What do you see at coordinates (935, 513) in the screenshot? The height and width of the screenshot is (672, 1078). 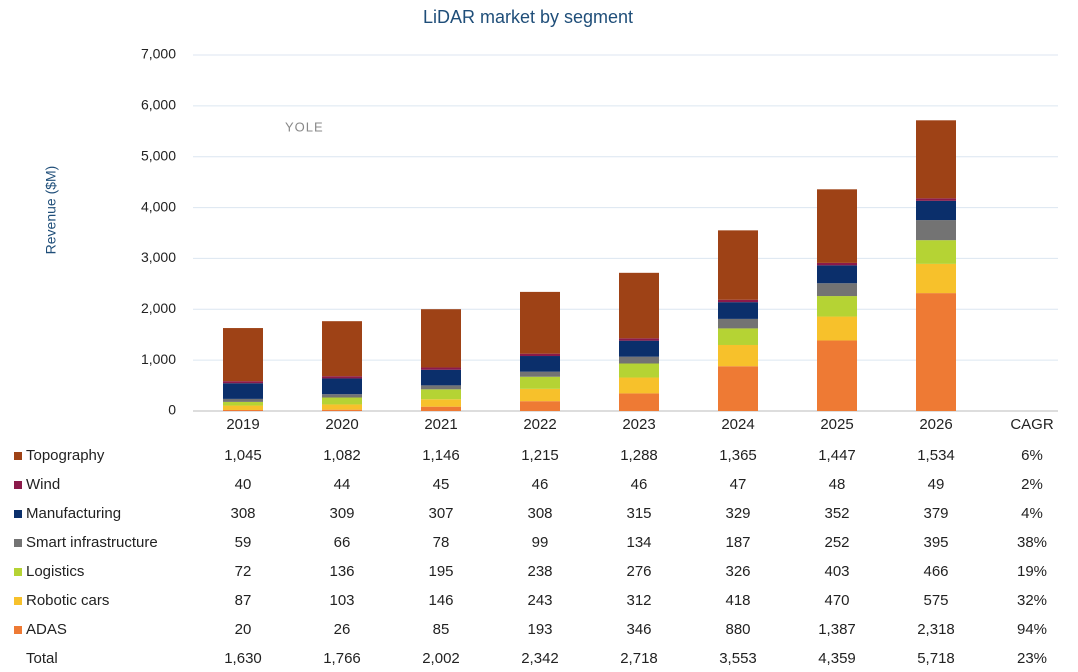 I see `table-cell: 379` at bounding box center [935, 513].